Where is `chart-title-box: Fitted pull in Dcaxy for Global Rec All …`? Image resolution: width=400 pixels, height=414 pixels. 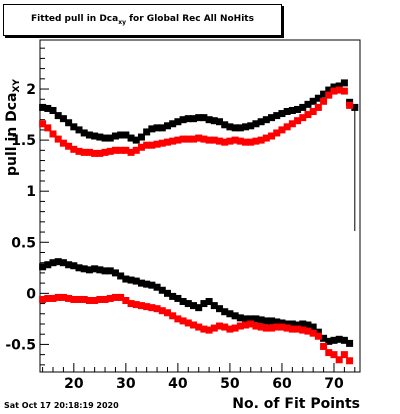
chart-title-box: Fitted pull in Dcaxy for Global Rec All … is located at coordinates (142, 20).